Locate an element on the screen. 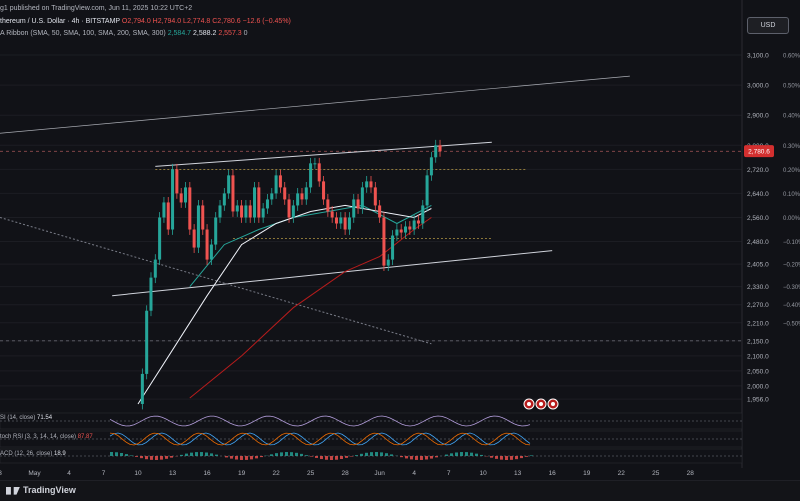  percent-tick-label: 0.10% is located at coordinates (791, 195).